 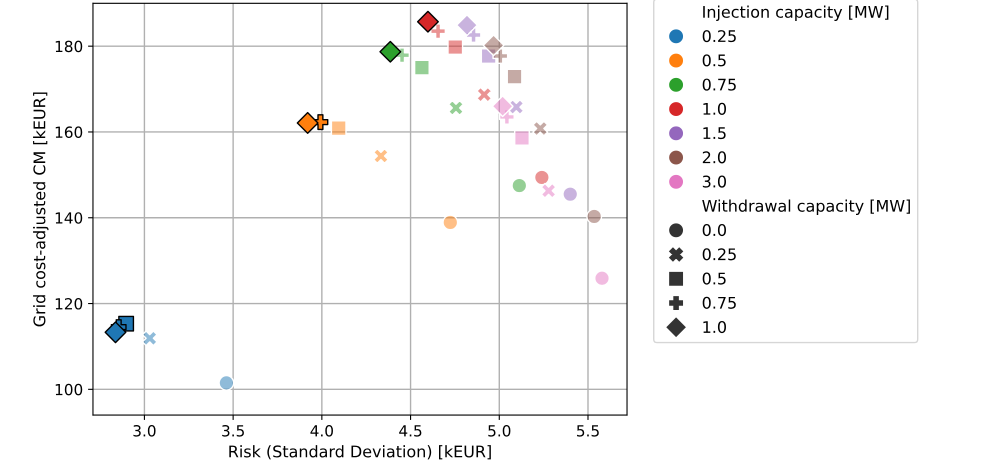 I want to click on x-axis-title: Risk (Standard Deviation) [kEUR], so click(x=360, y=452).